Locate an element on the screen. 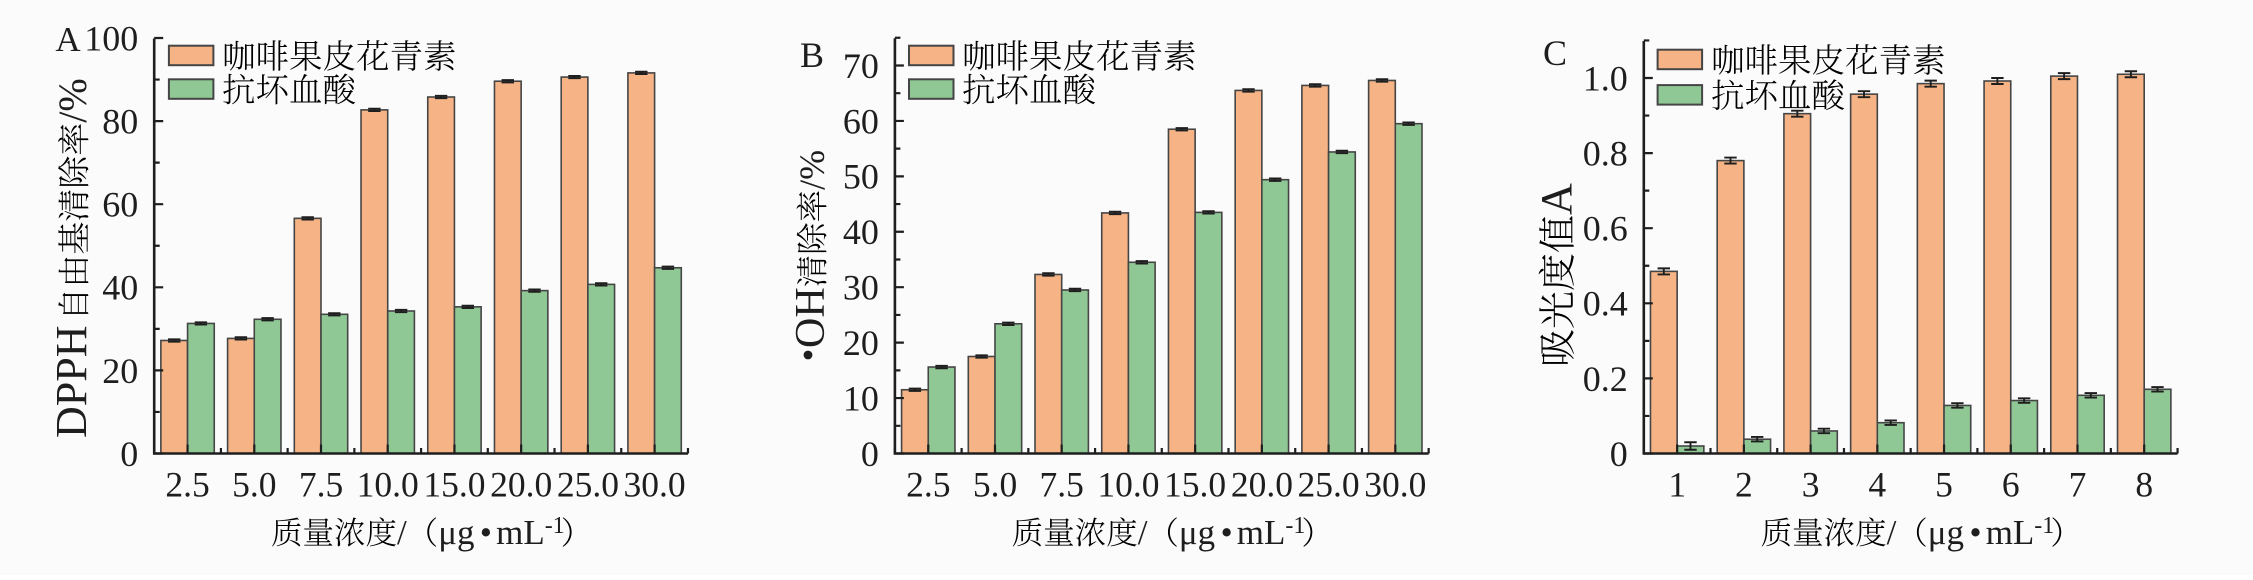 This screenshot has height=580, width=2253. svg-text: 0.6 is located at coordinates (1605, 229).